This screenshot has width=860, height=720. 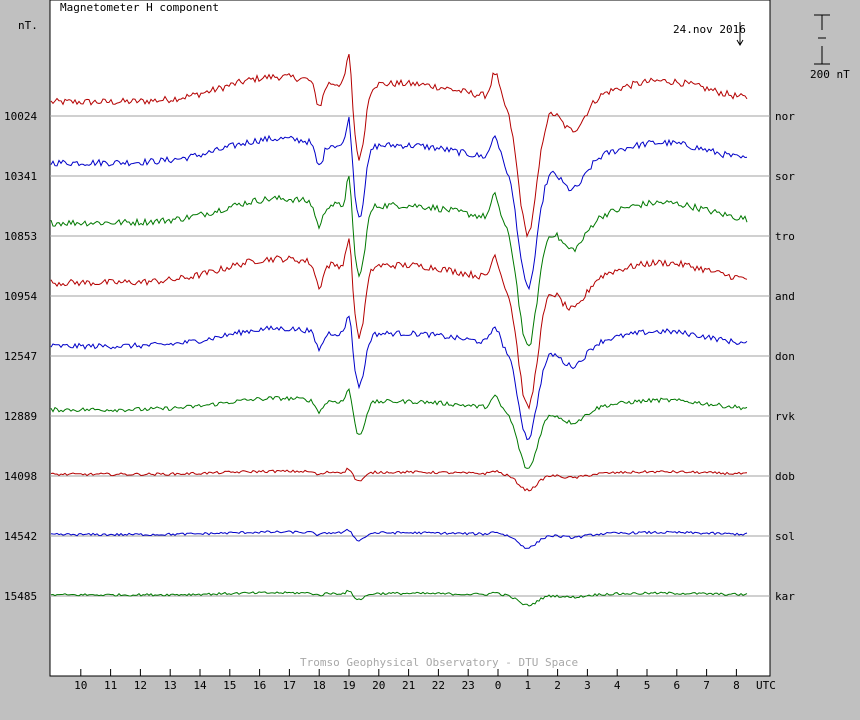 What do you see at coordinates (399, 479) in the screenshot?
I see `trace-dob` at bounding box center [399, 479].